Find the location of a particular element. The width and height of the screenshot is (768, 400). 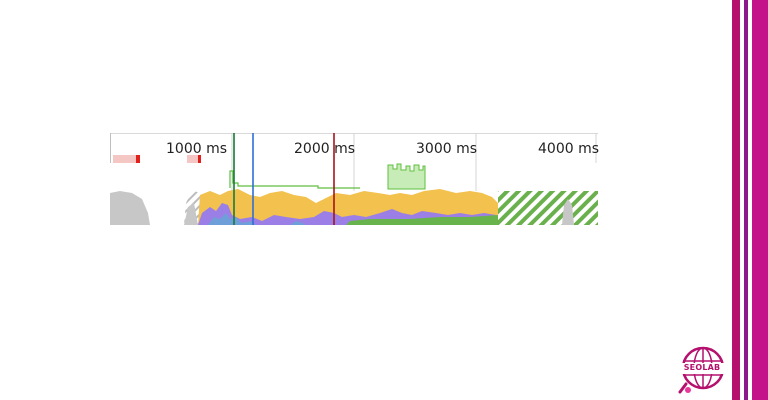

tick-label-1000: 1000 ms is located at coordinates (197, 149).